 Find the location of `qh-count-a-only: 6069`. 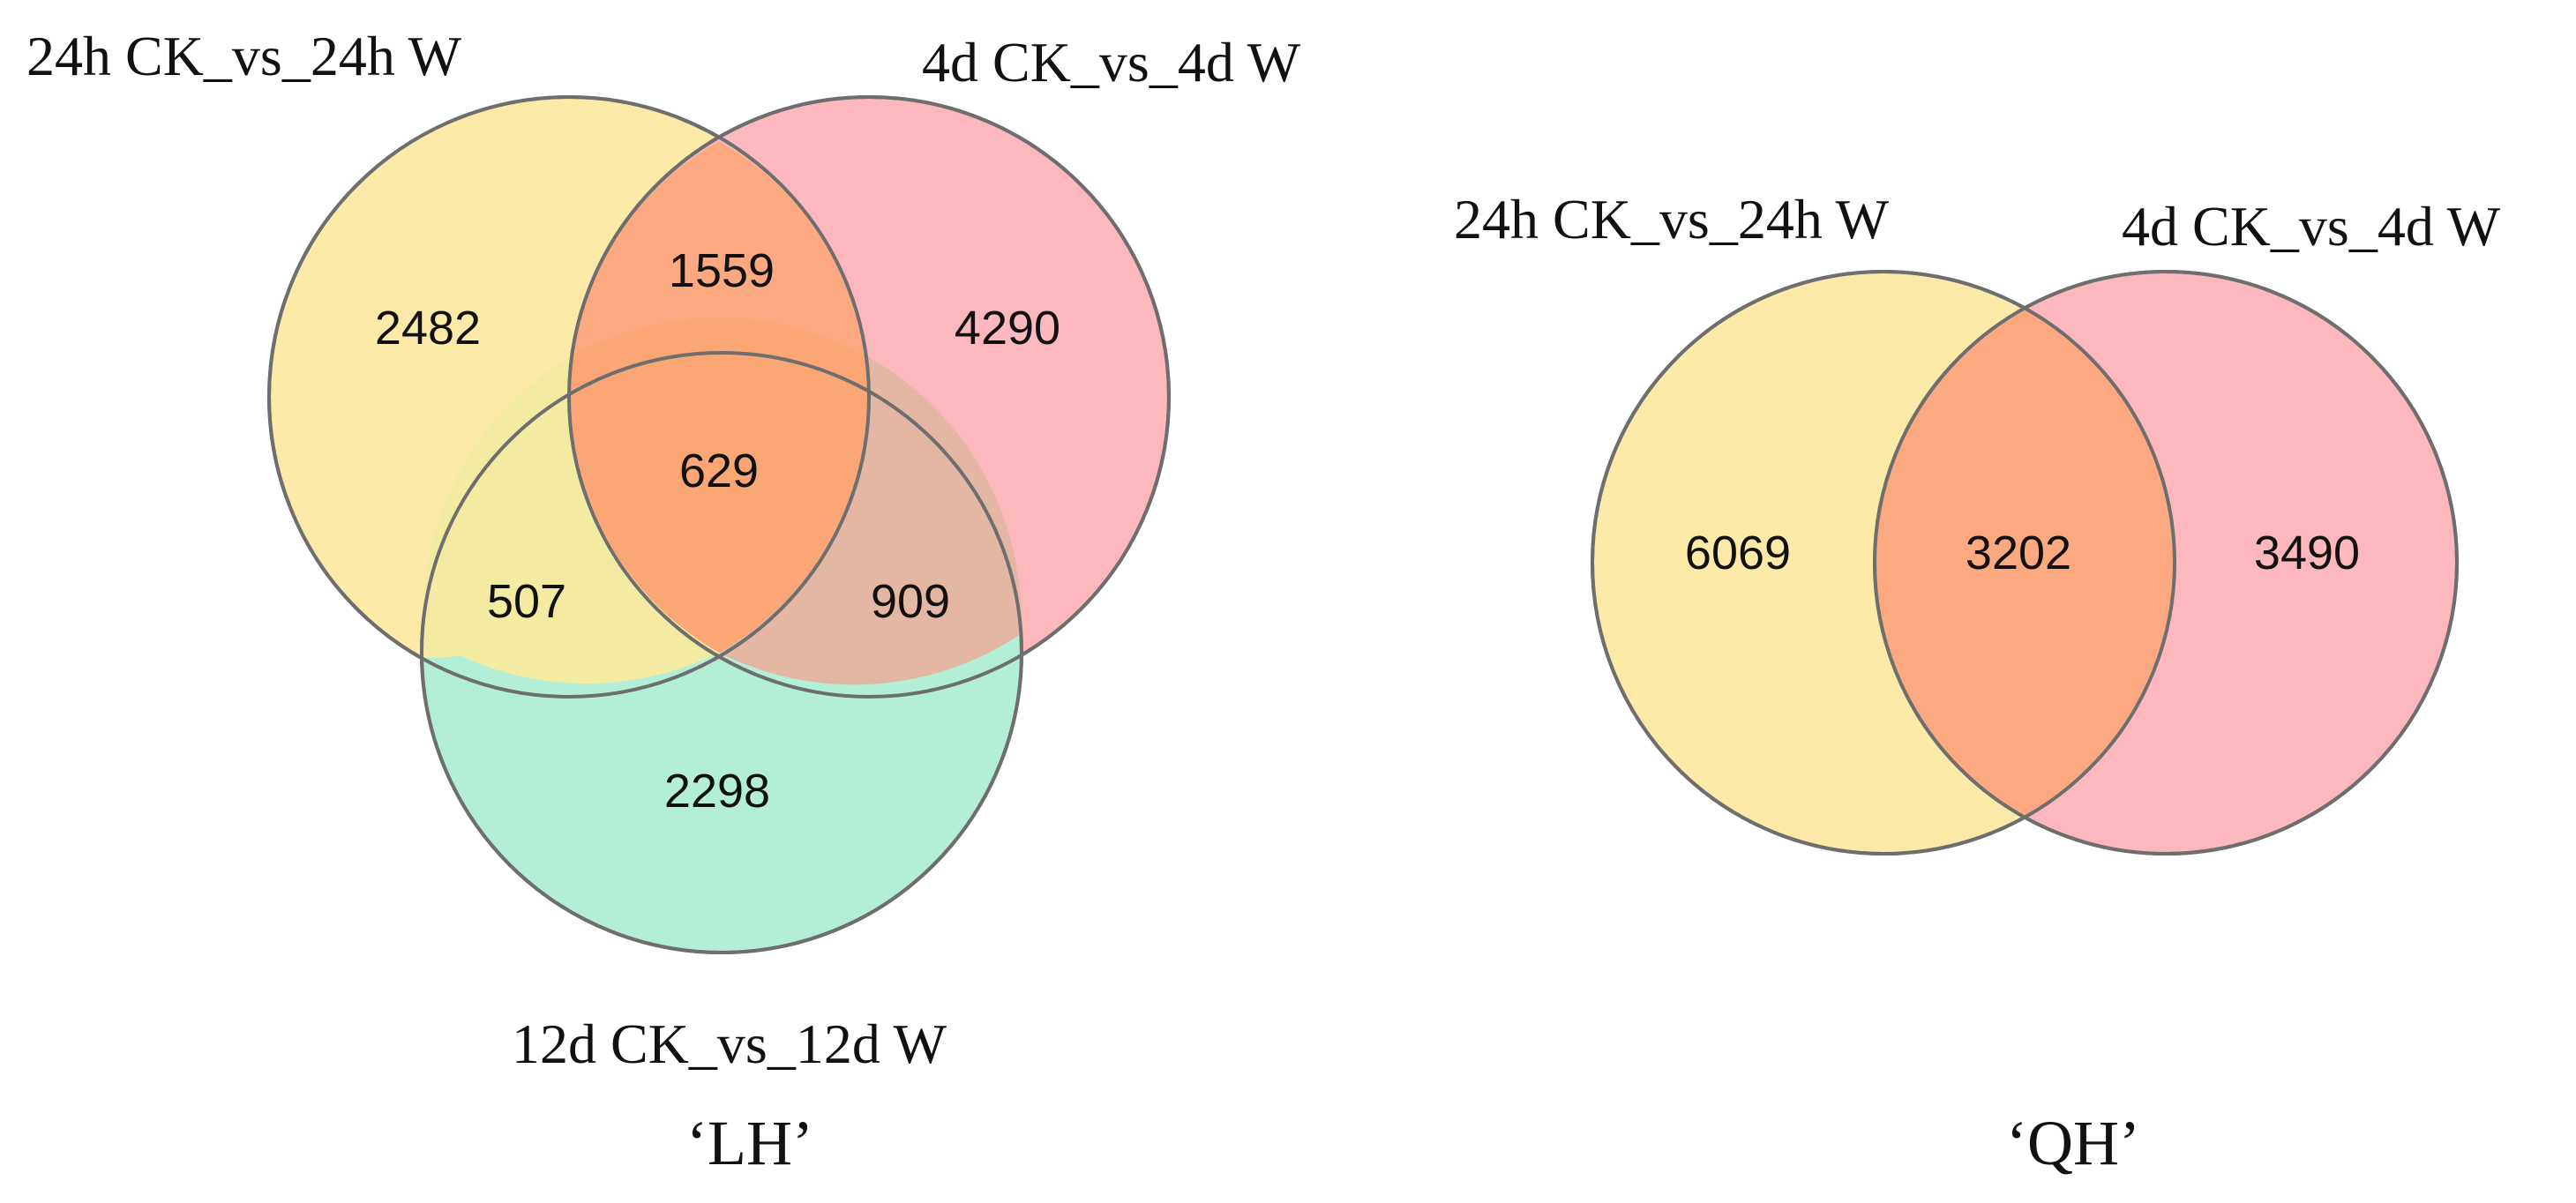

qh-count-a-only: 6069 is located at coordinates (1738, 553).